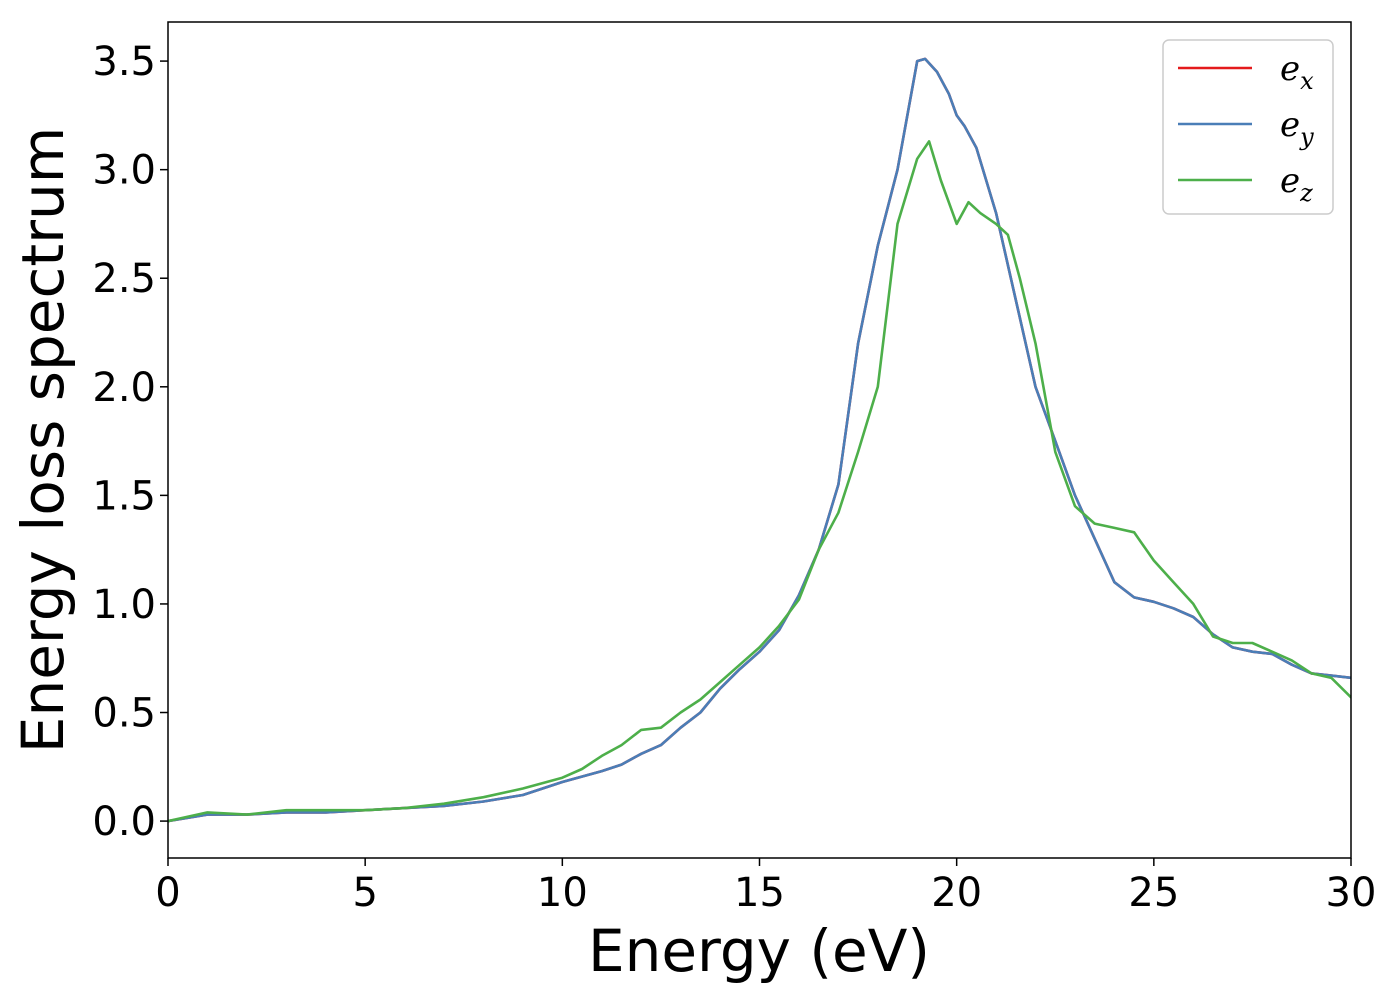 This screenshot has width=1400, height=1000. What do you see at coordinates (759, 951) in the screenshot?
I see `x-axis-label: Energy (eV)` at bounding box center [759, 951].